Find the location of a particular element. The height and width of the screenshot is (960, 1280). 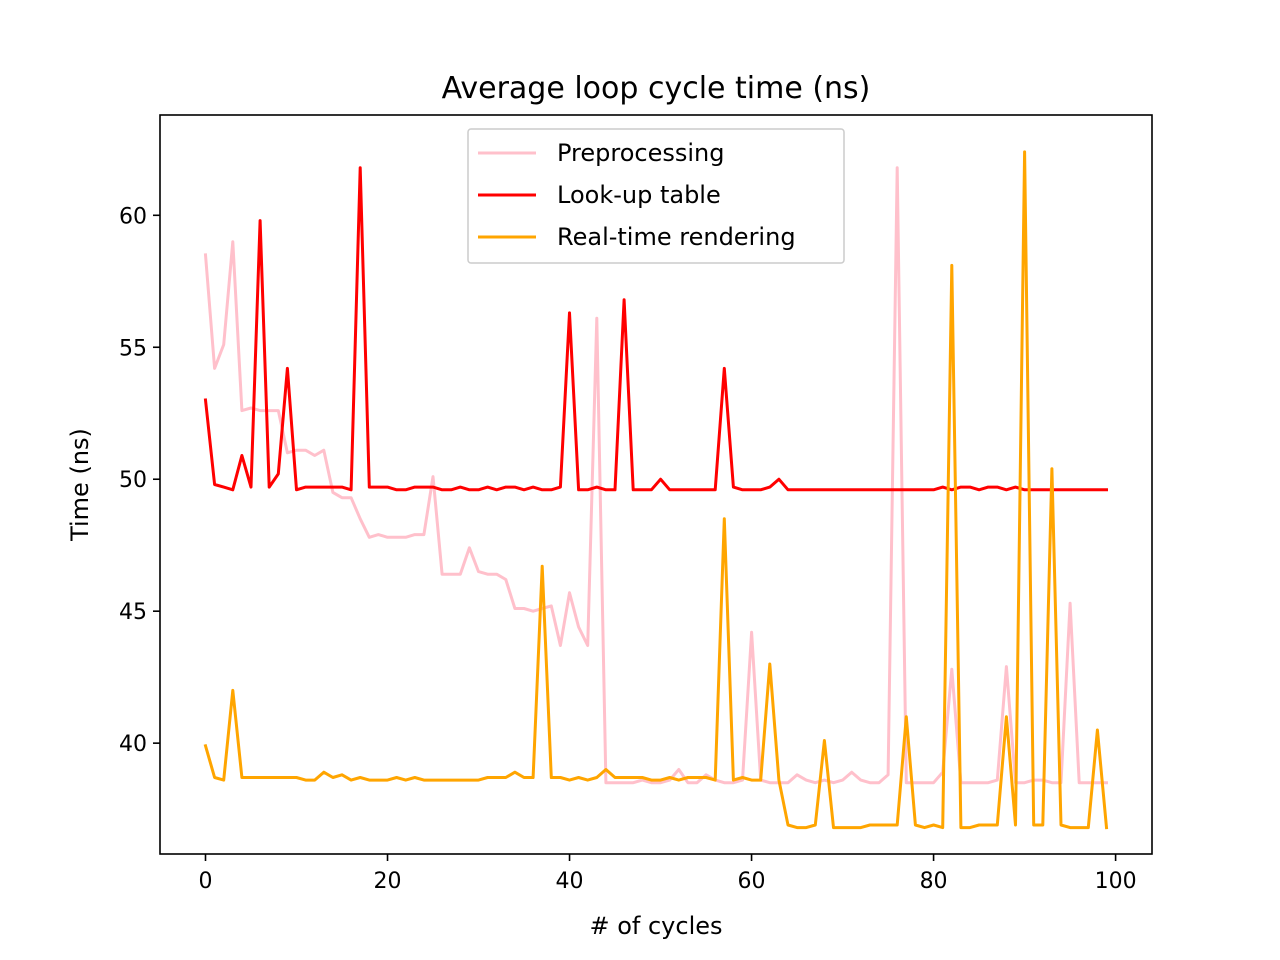

y-tick-label: 40 is located at coordinates (133, 744).